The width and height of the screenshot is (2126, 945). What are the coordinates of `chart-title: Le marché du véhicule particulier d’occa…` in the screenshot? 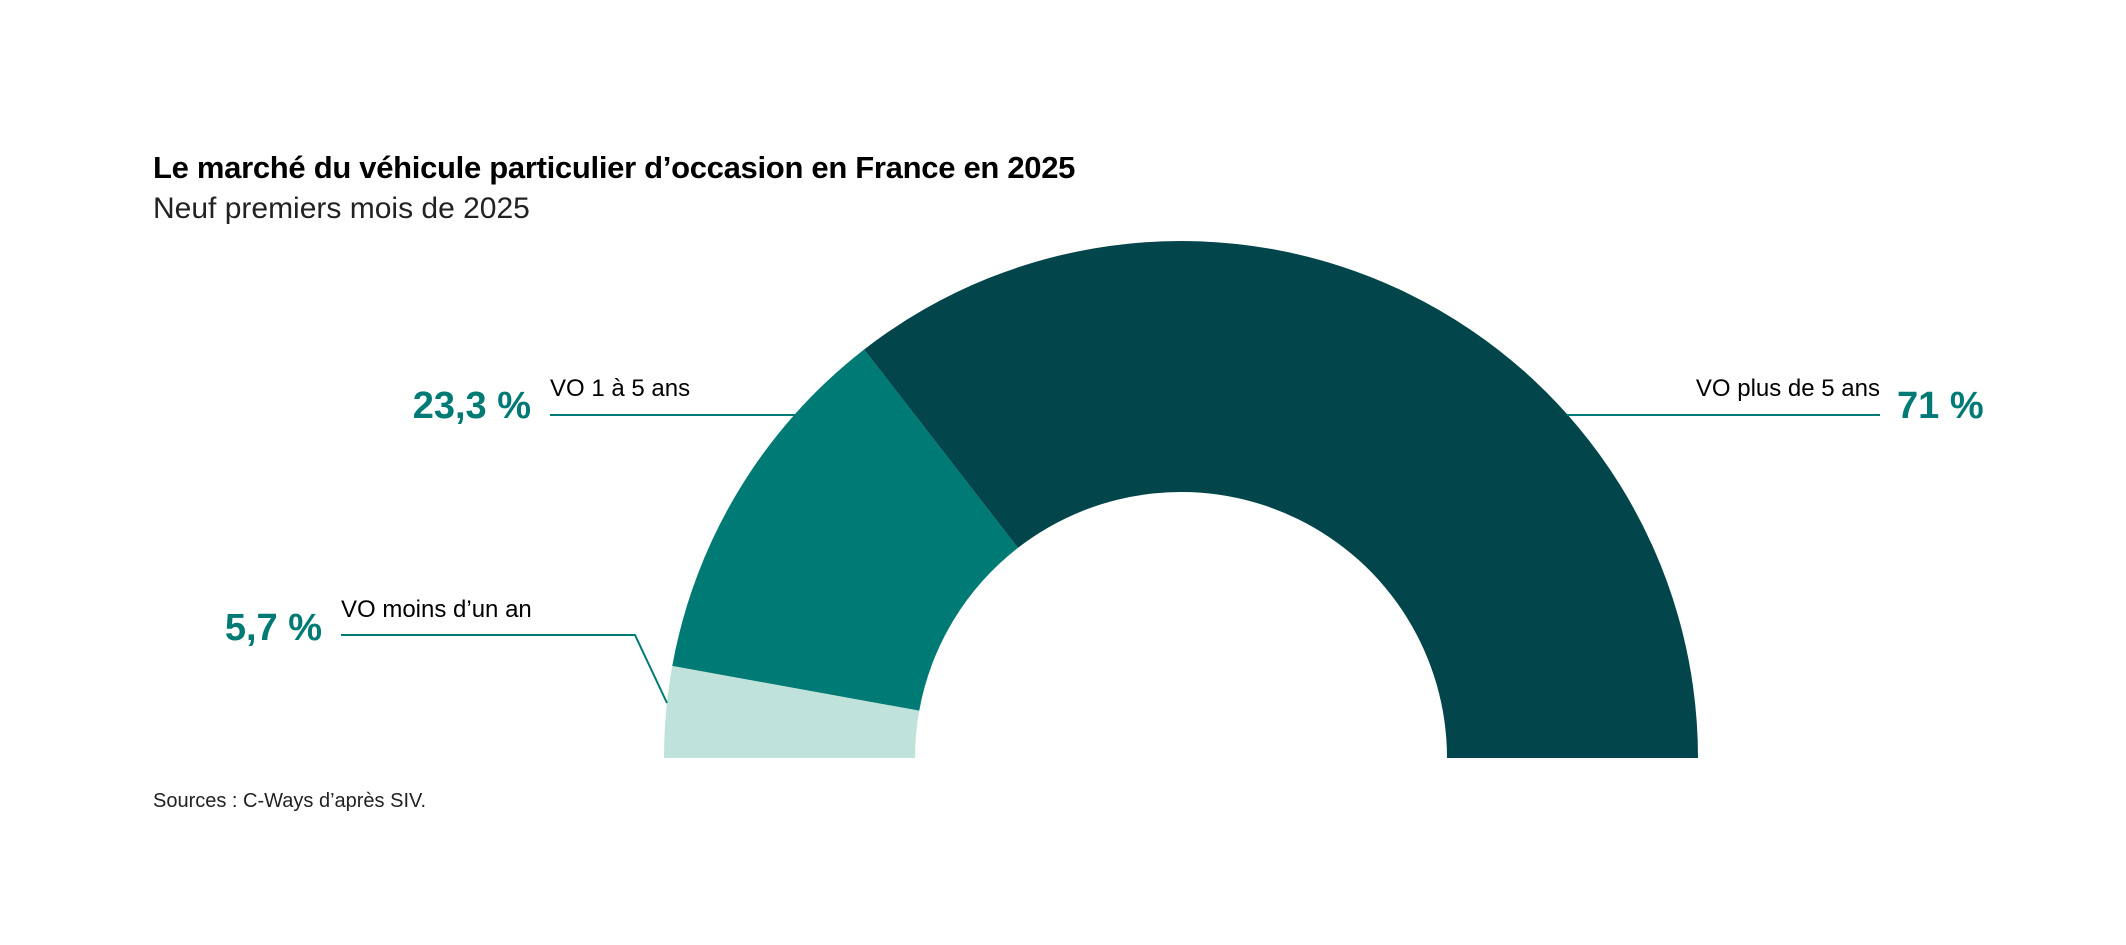 It's located at (614, 167).